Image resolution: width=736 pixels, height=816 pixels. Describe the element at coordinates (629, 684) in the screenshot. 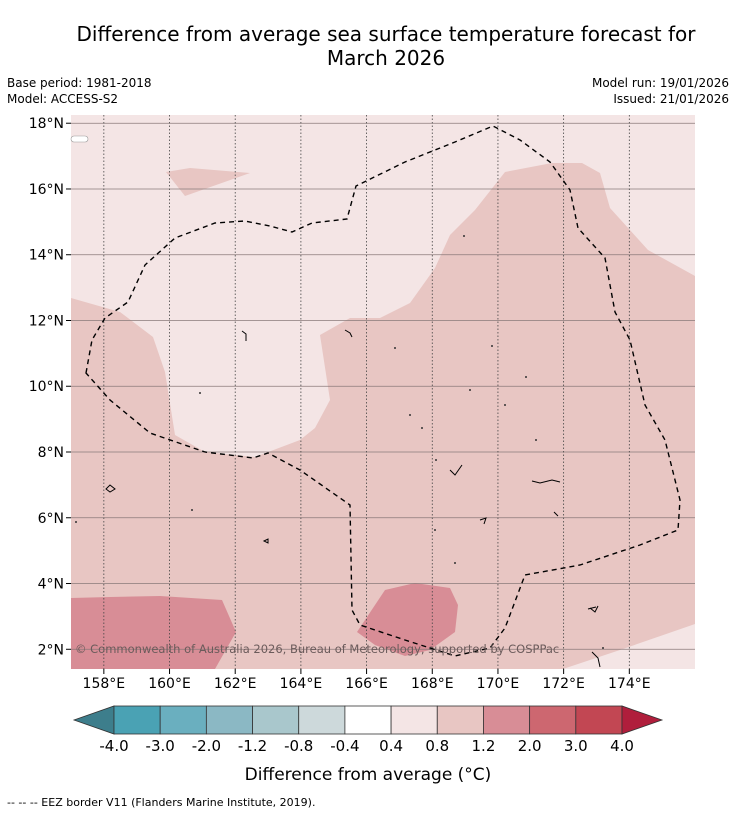

I see `lon-tick-label: 174°E` at that location.